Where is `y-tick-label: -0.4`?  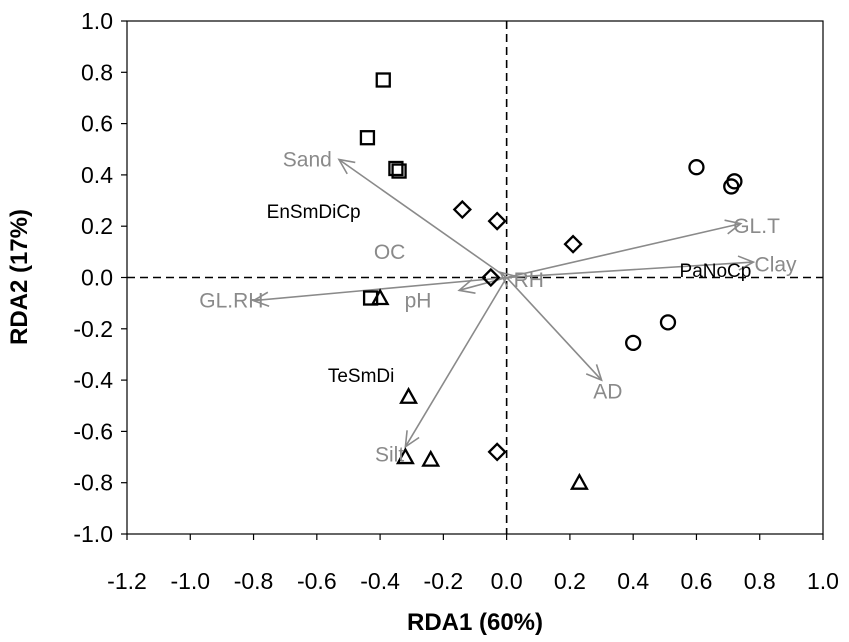 y-tick-label: -0.4 is located at coordinates (93, 380).